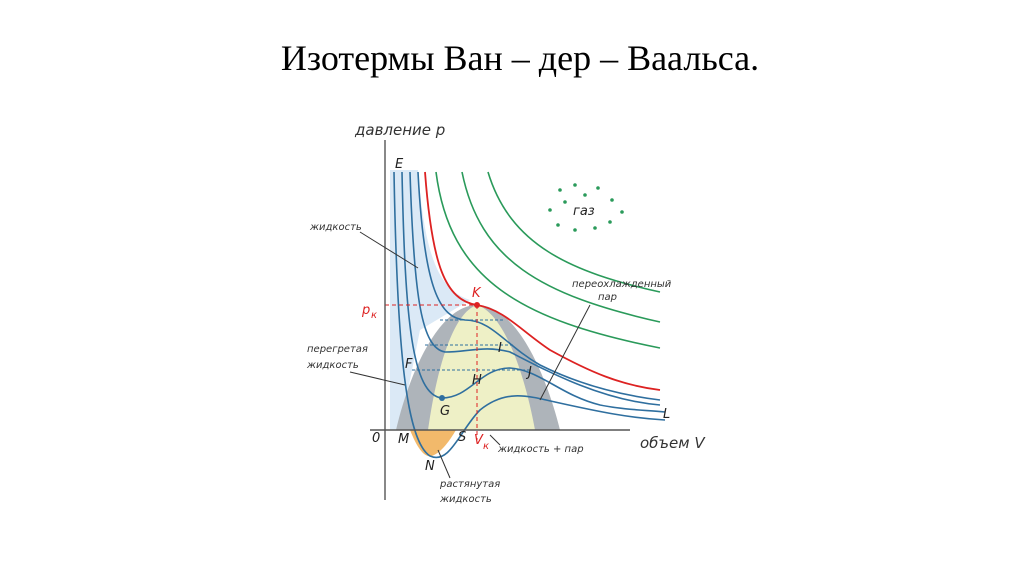 This screenshot has height=574, width=1024. I want to click on gas-label: газ, so click(584, 211).